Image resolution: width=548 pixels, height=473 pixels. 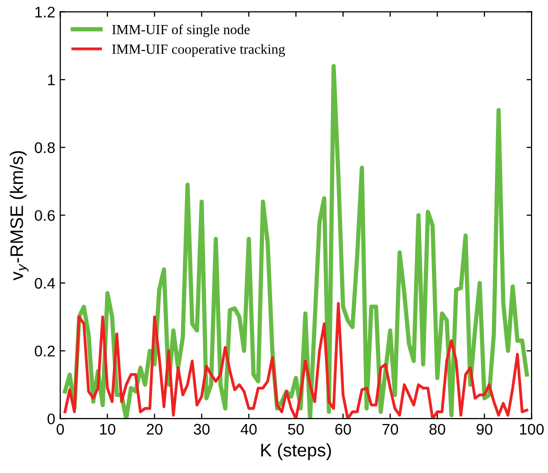 What do you see at coordinates (108, 429) in the screenshot?
I see `x-tick-label: 10` at bounding box center [108, 429].